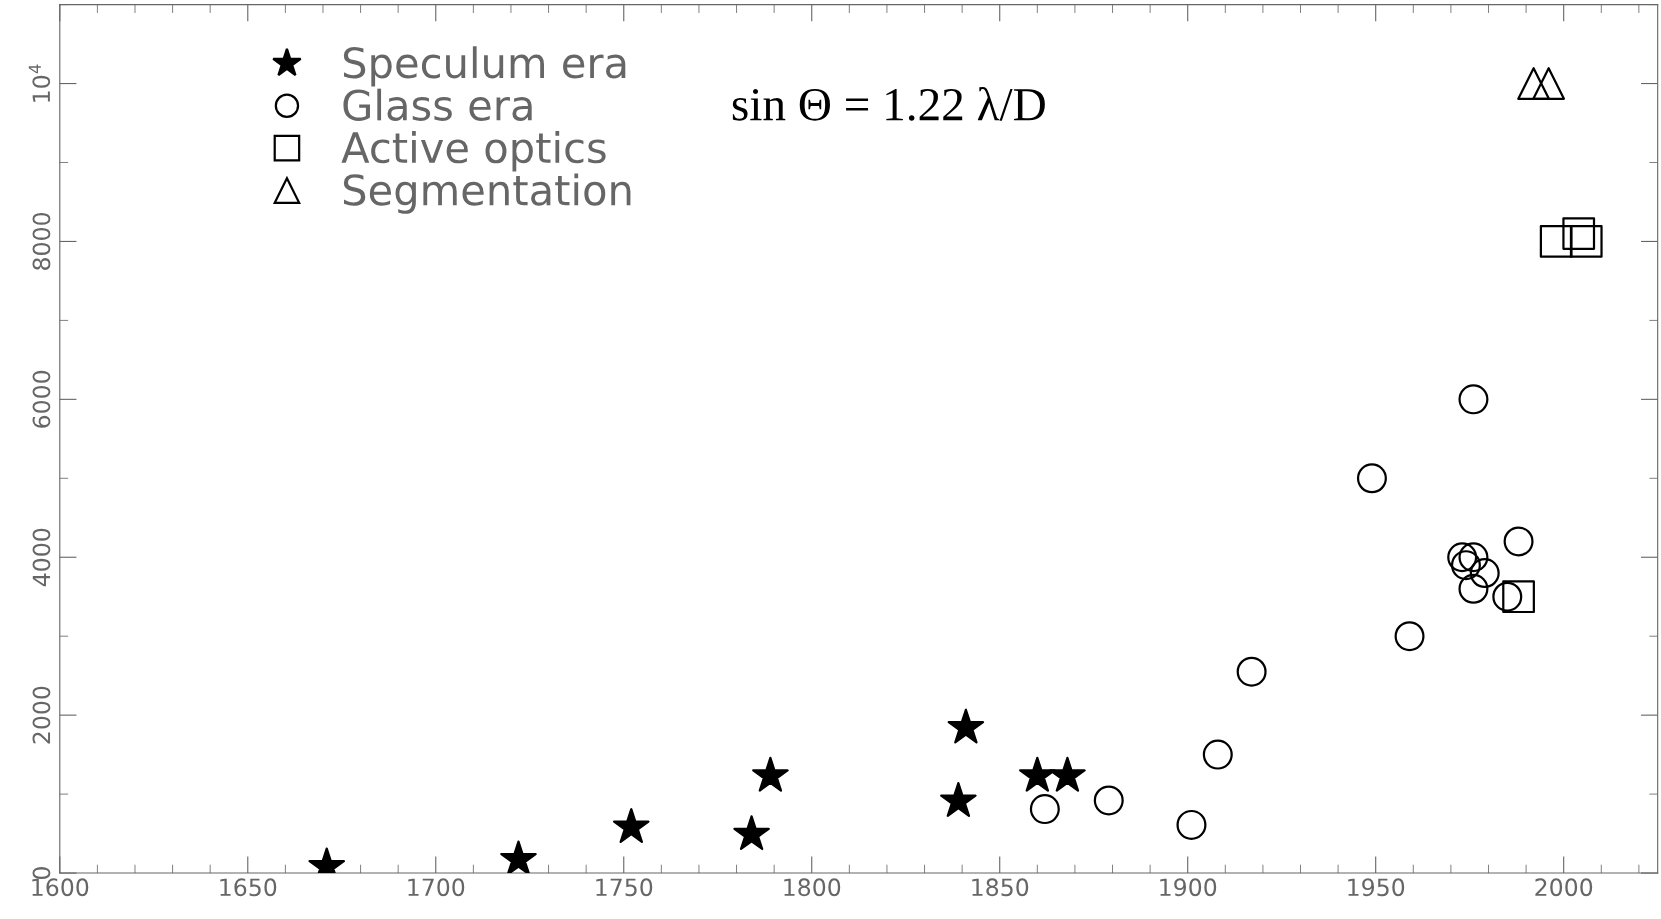 This screenshot has width=1661, height=919. What do you see at coordinates (1000, 887) in the screenshot?
I see `x-tick-label: 1850` at bounding box center [1000, 887].